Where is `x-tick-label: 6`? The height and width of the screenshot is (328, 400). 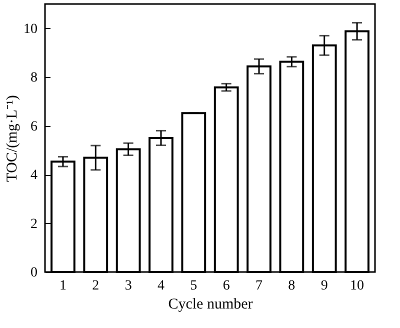
x-tick-label: 6 is located at coordinates (226, 286).